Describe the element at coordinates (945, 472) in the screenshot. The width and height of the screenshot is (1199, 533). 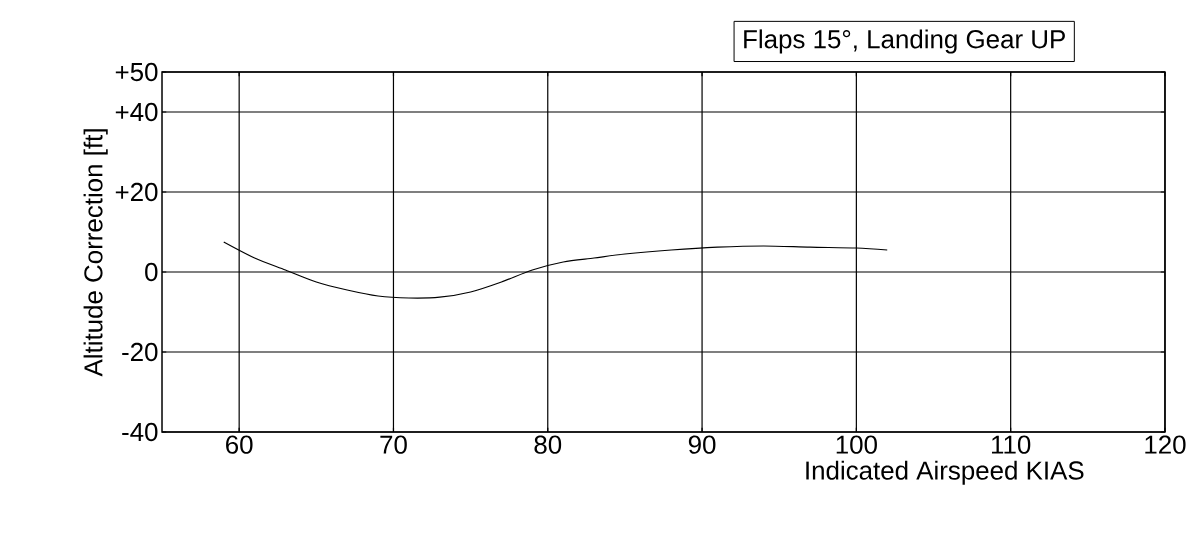
I see `x-axis-title: Indicated Airspeed KIAS` at that location.